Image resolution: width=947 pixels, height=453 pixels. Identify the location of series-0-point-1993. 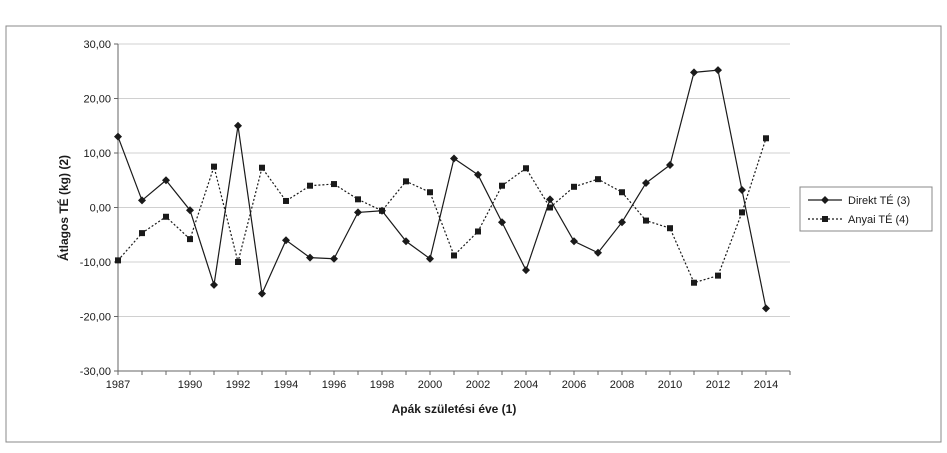
(262, 293).